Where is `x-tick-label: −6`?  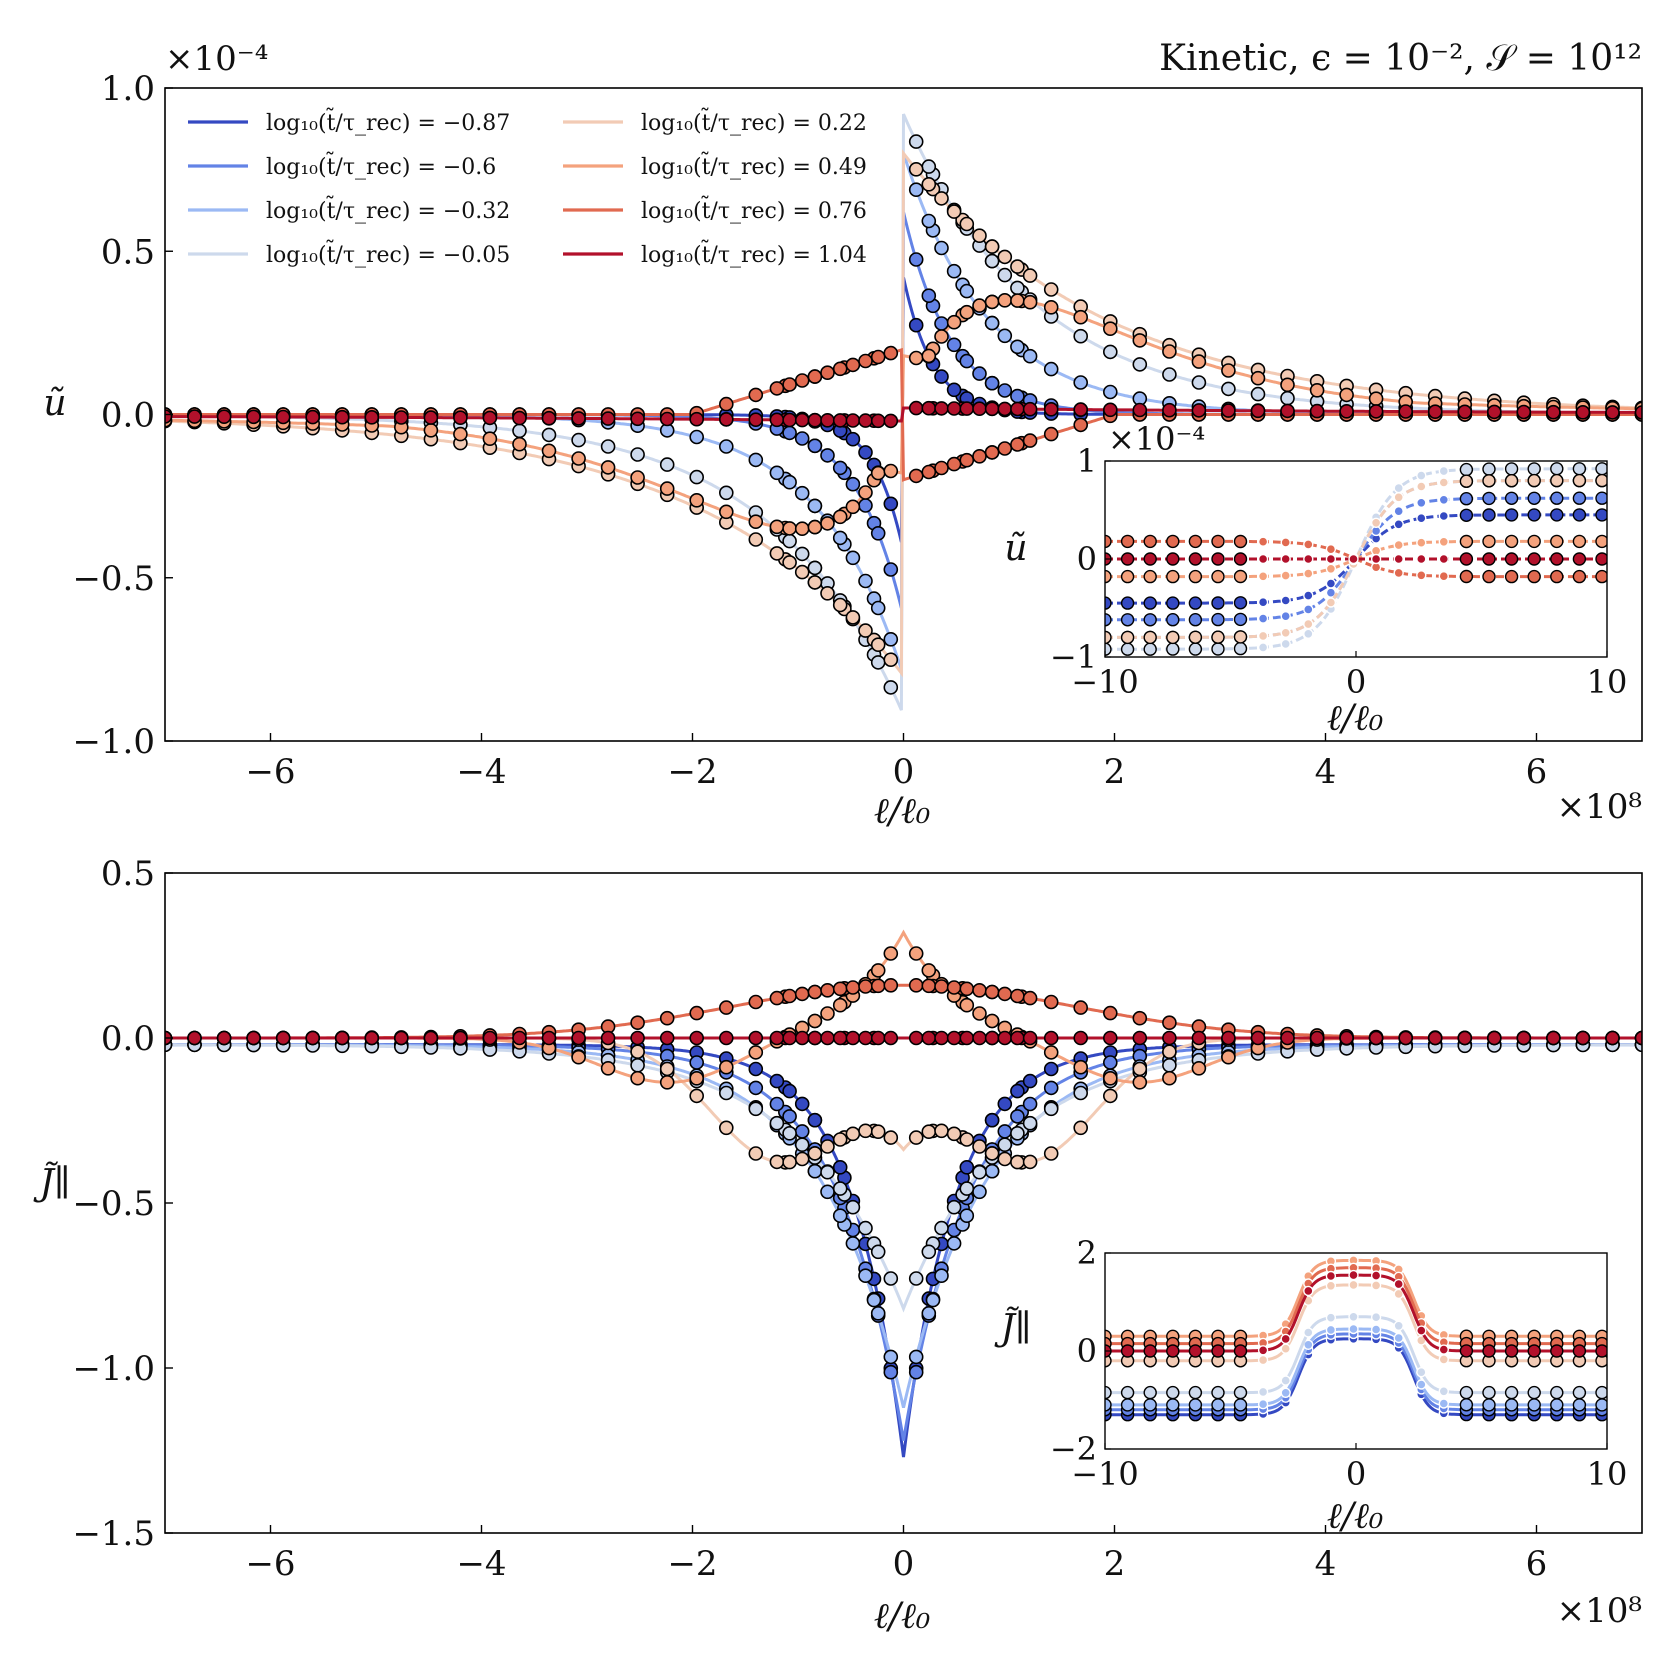 x-tick-label: −6 is located at coordinates (270, 772).